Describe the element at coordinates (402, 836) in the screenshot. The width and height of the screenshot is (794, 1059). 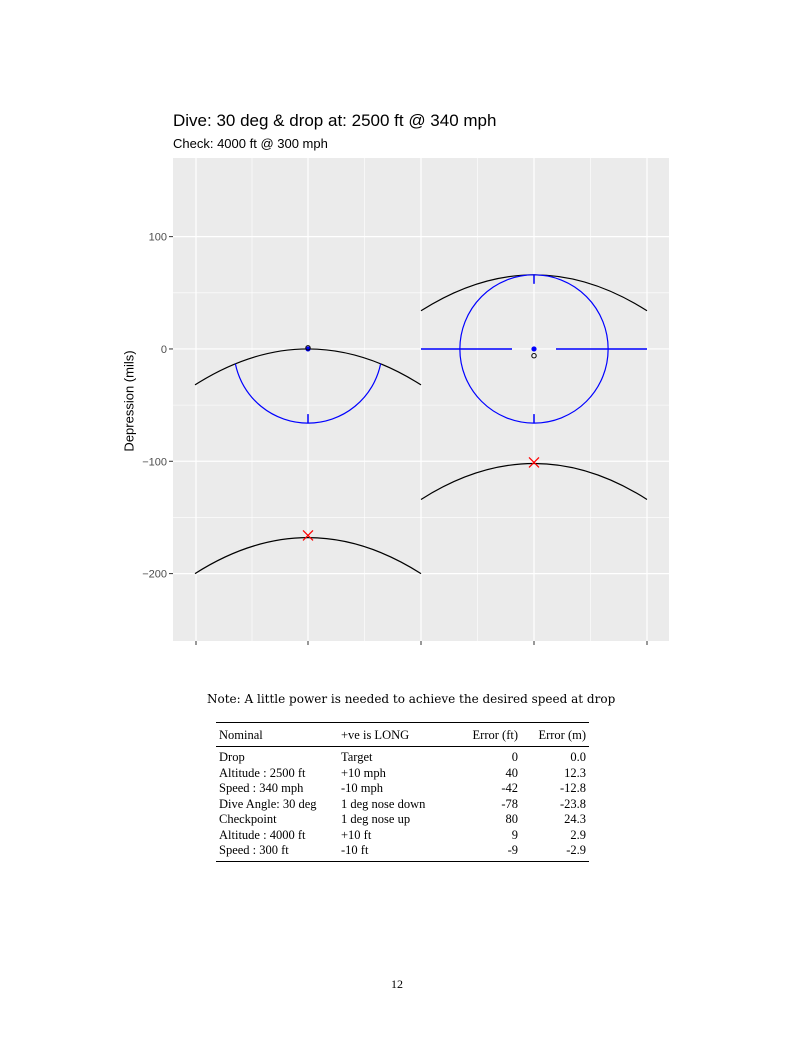
I see `table-row: Altitude : 4000 ft +10 ft 9 2.9` at that location.